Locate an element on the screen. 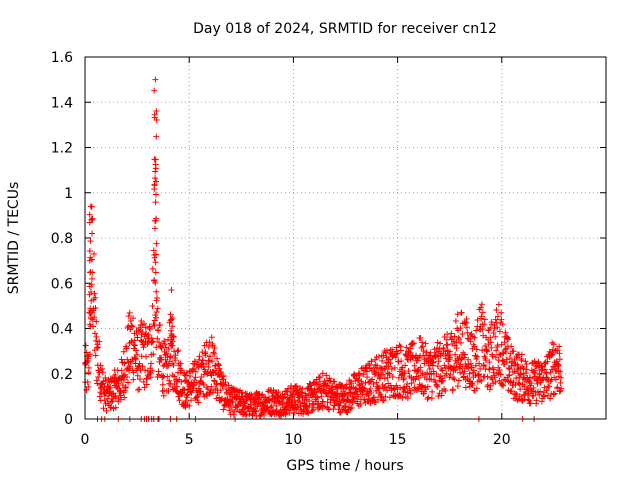  y-tick-label: 1.2 is located at coordinates (62, 149).